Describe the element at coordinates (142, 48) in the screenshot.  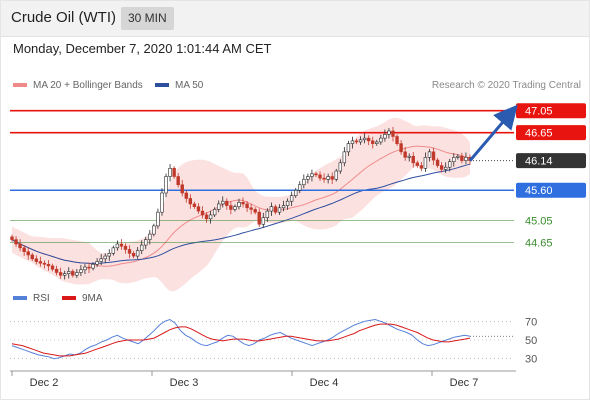
I see `datetime-label: Monday, December 7, 2020 1:01:44 AM CET` at that location.